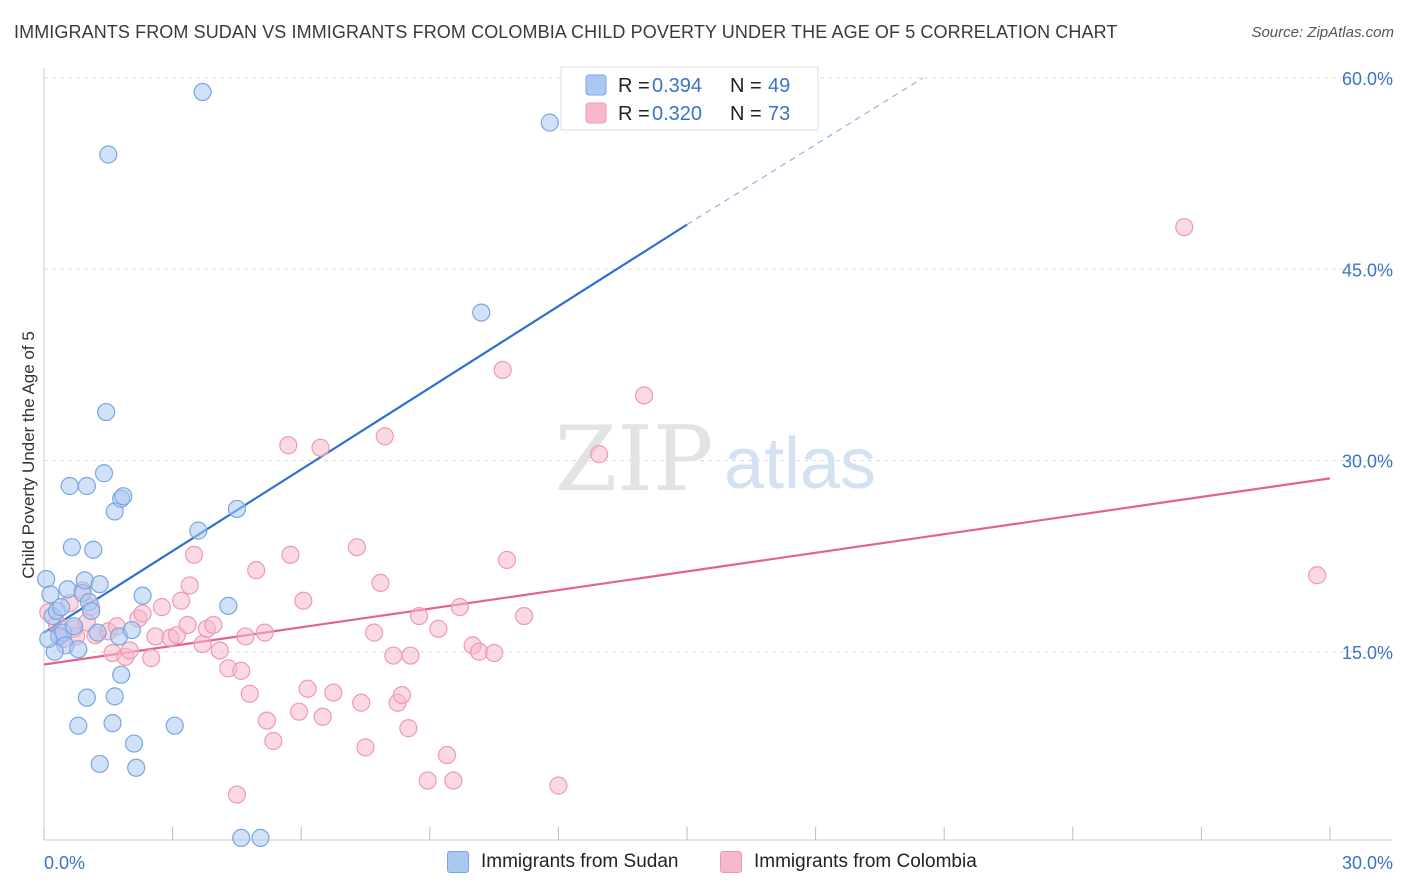 The width and height of the screenshot is (1406, 892). What do you see at coordinates (1322, 32) in the screenshot?
I see `source-label: Source: ZipAtlas.com` at bounding box center [1322, 32].